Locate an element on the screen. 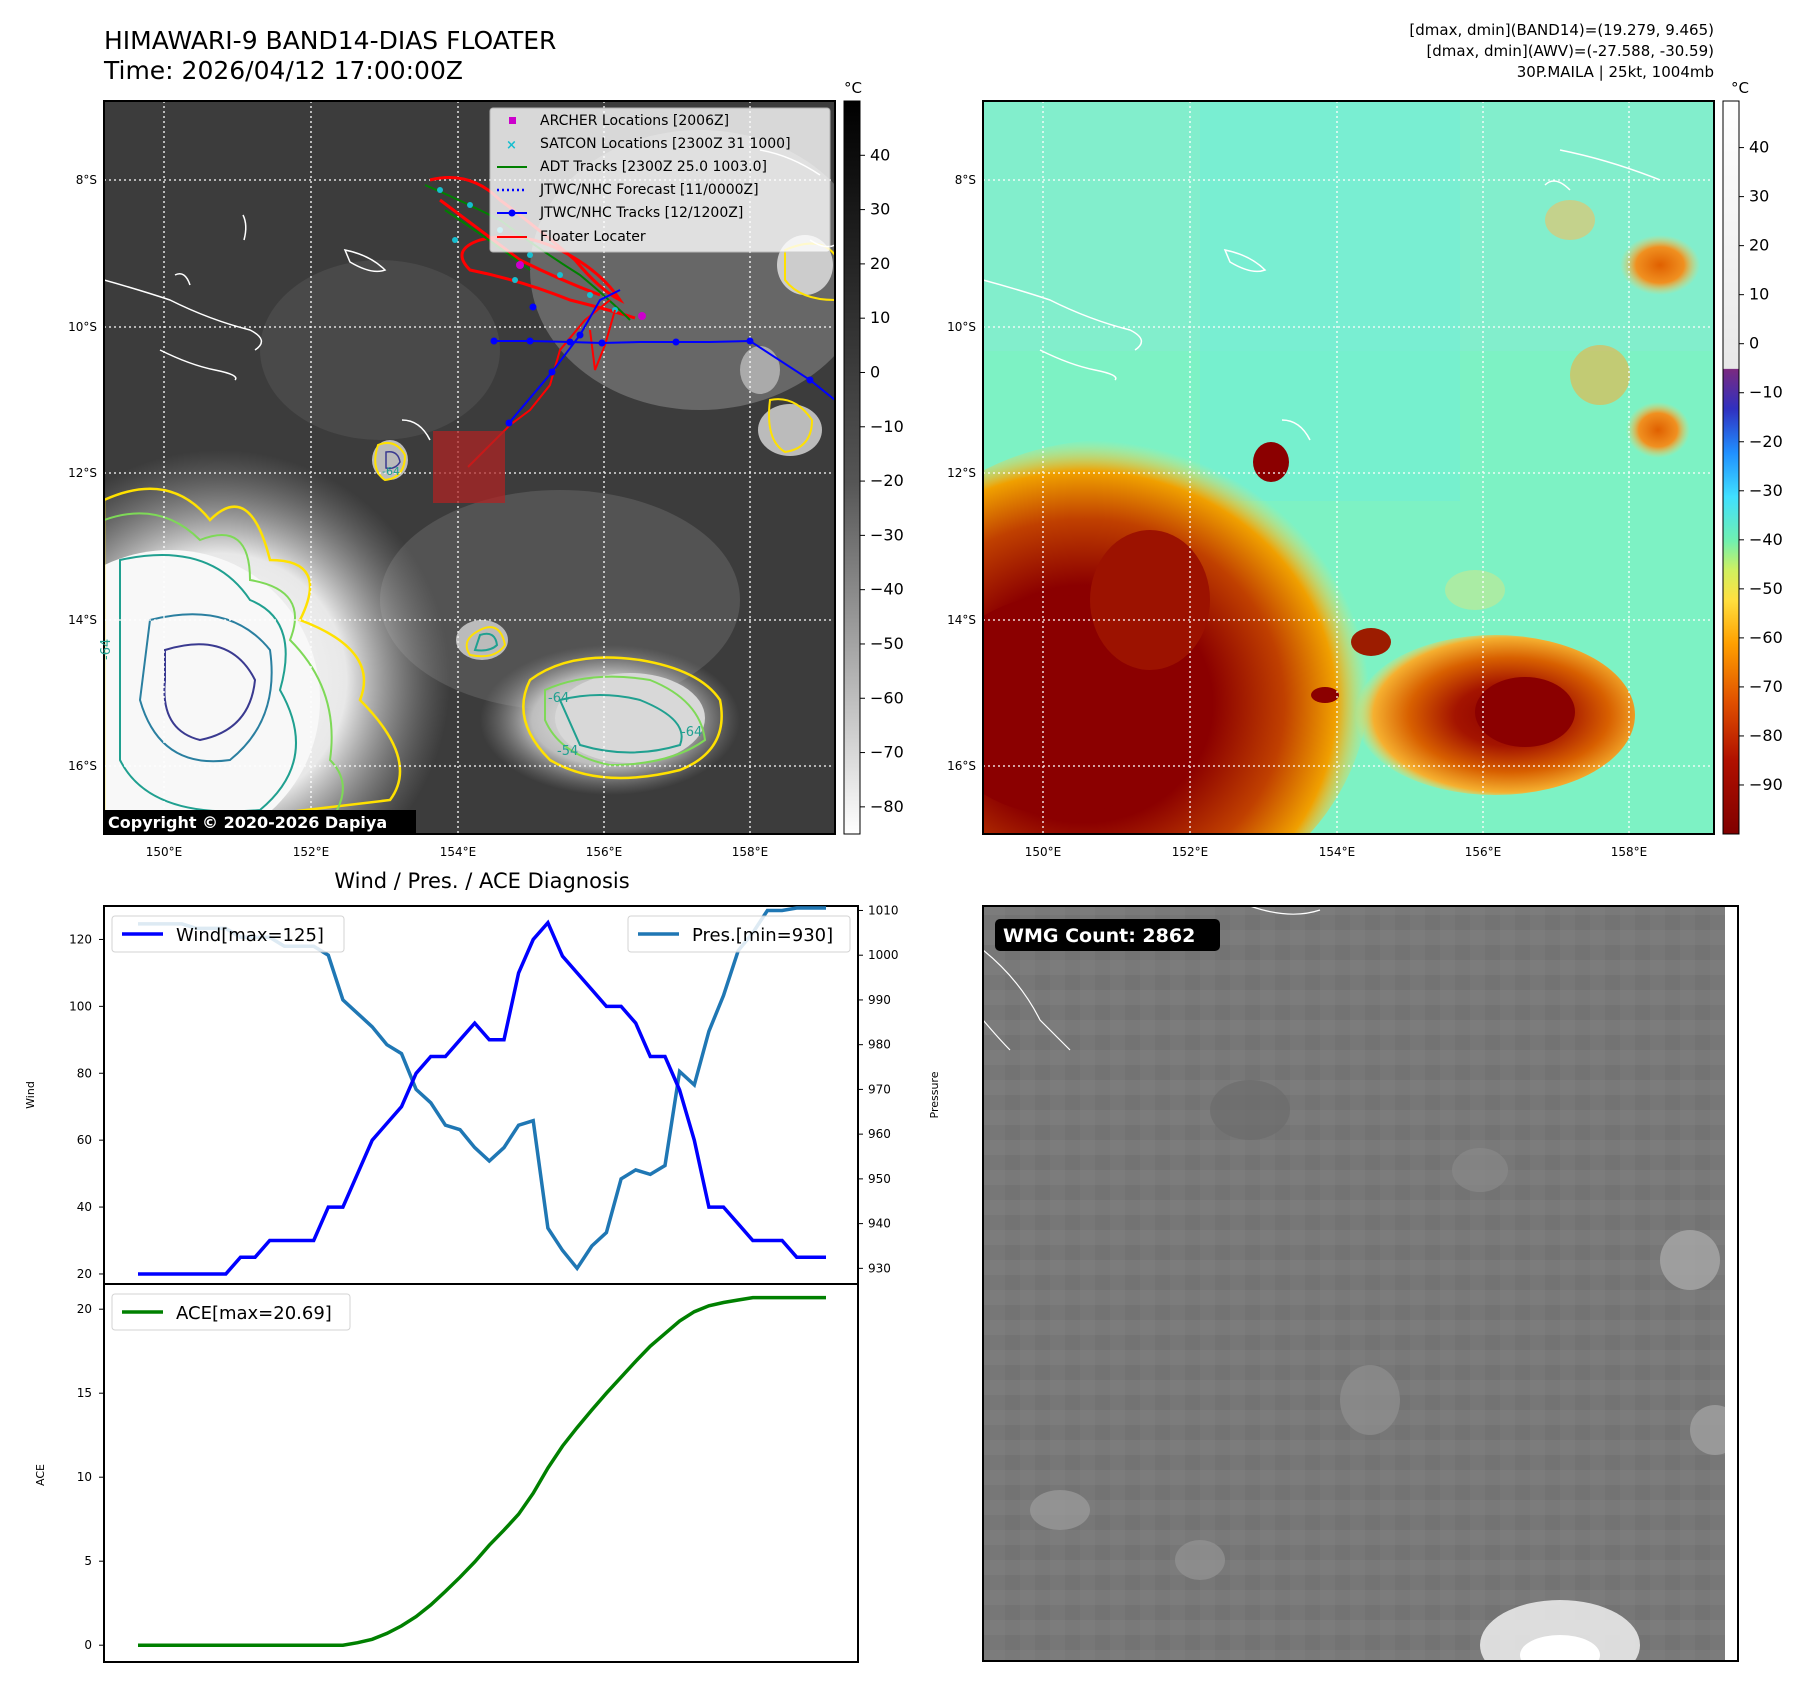  wind-tick-label: 20 is located at coordinates (84, 1274).